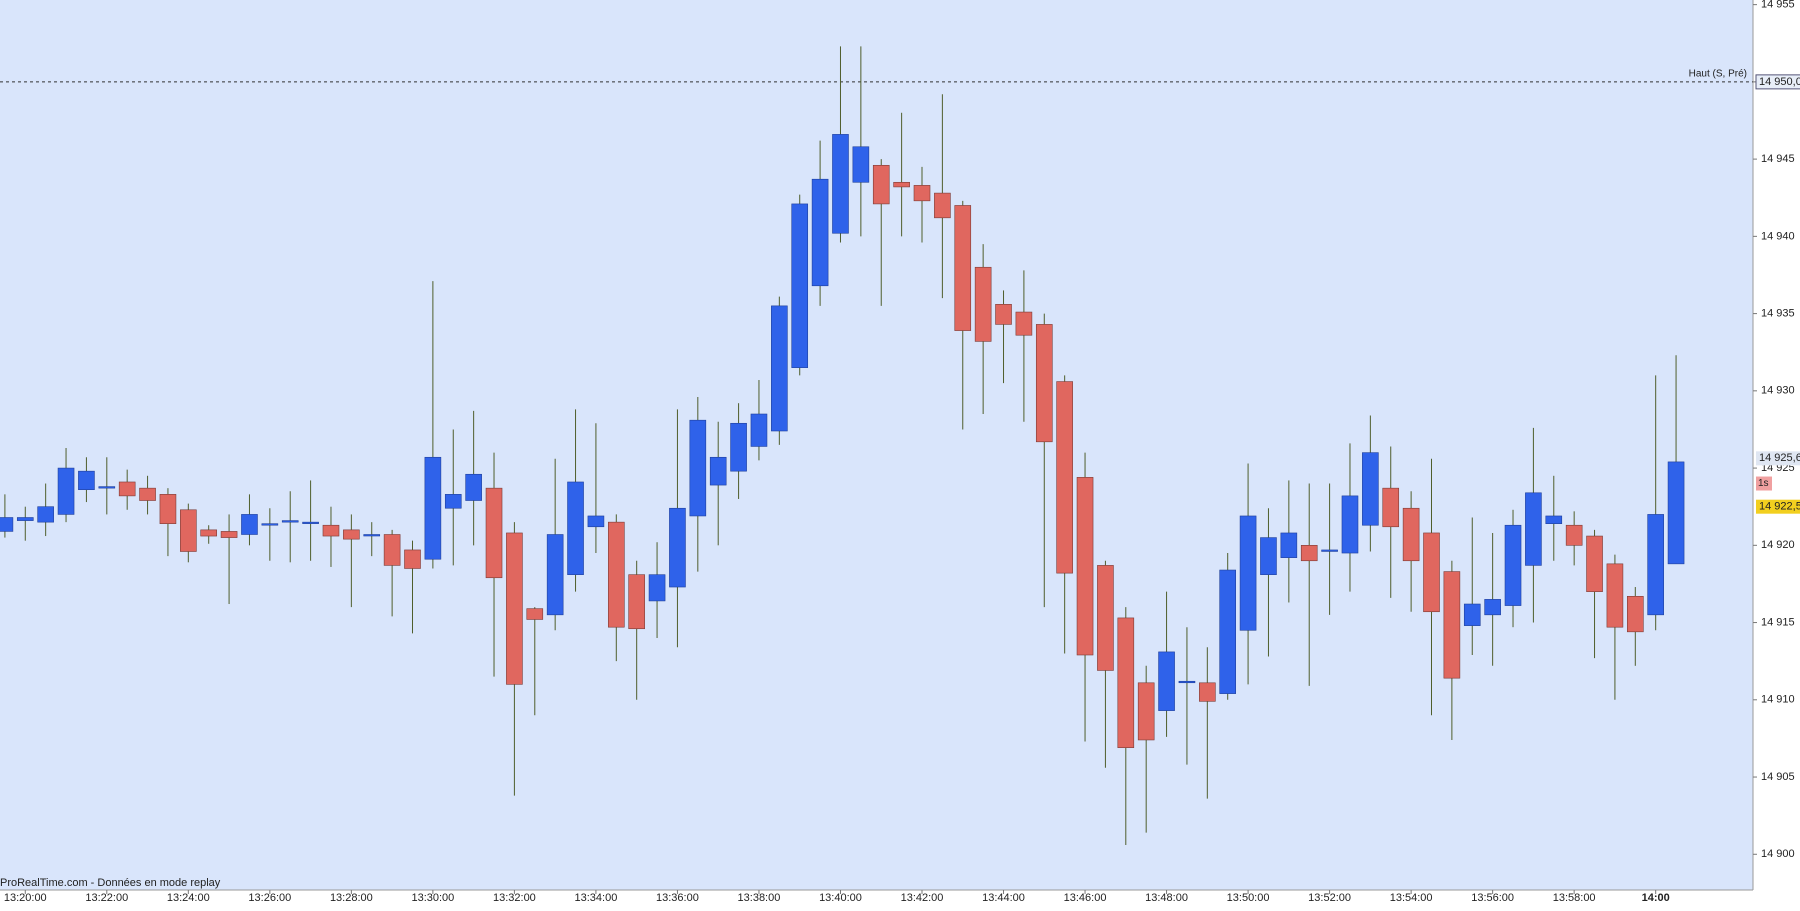 The width and height of the screenshot is (1800, 911). What do you see at coordinates (1166, 898) in the screenshot?
I see `x-tick-label: 13:48:00` at bounding box center [1166, 898].